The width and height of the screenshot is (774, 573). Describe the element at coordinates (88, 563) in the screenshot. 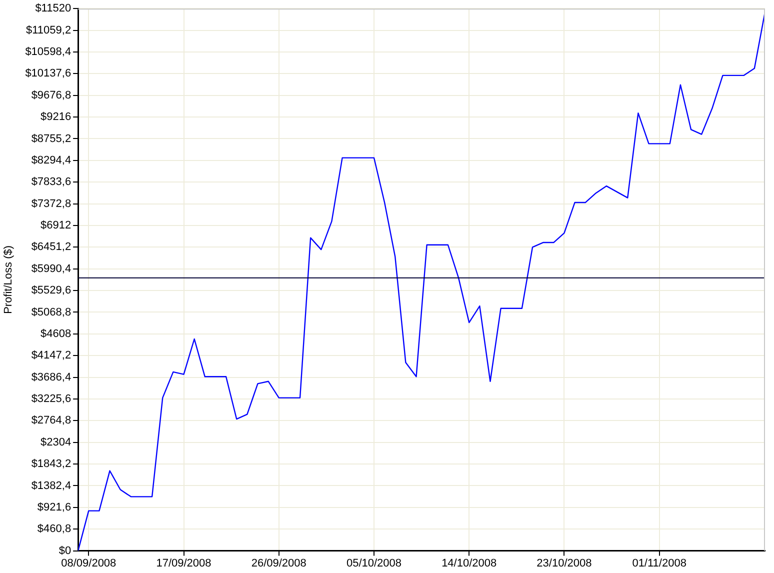

I see `x-tick-label: 08/09/2008` at that location.